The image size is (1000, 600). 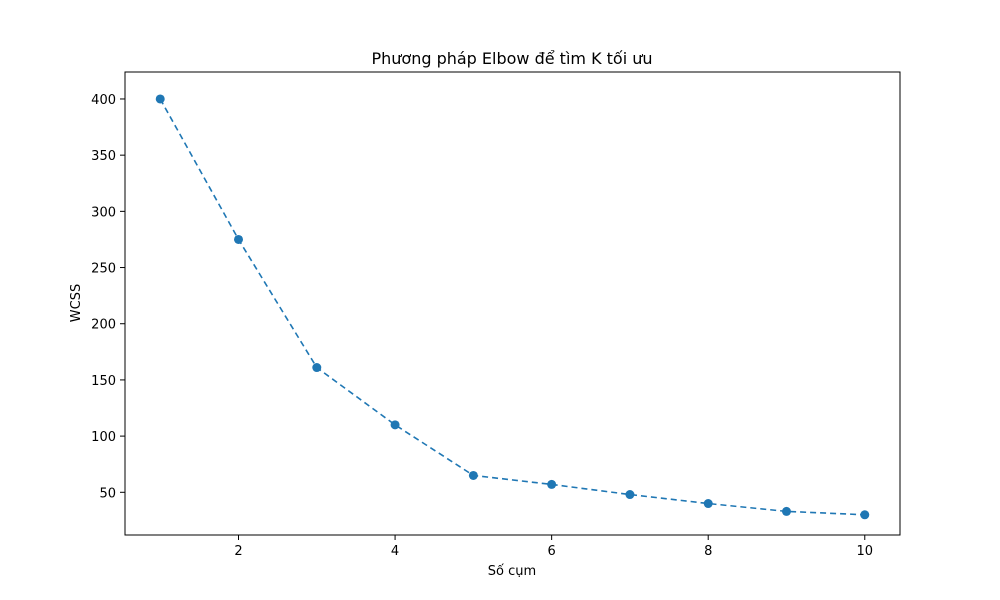 I want to click on x-tick-label: 6, so click(x=552, y=551).